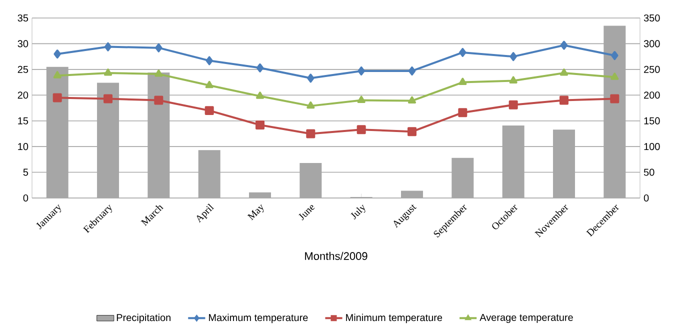  Describe the element at coordinates (25, 172) in the screenshot. I see `y-tick-label: 5` at that location.